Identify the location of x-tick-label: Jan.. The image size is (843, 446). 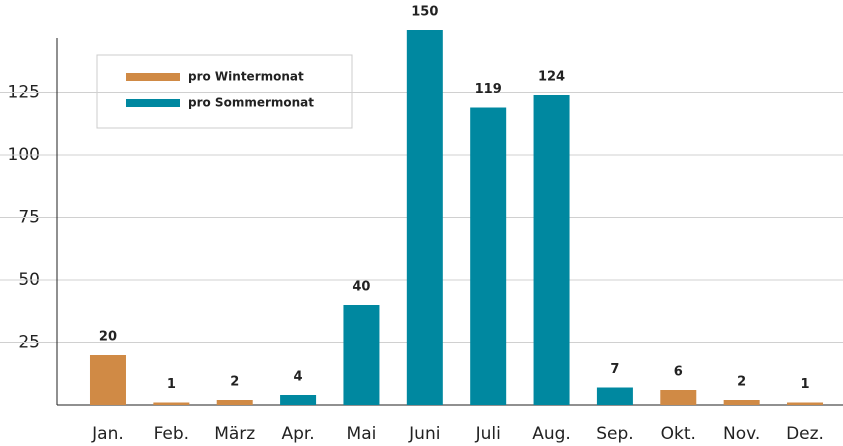
(107, 434).